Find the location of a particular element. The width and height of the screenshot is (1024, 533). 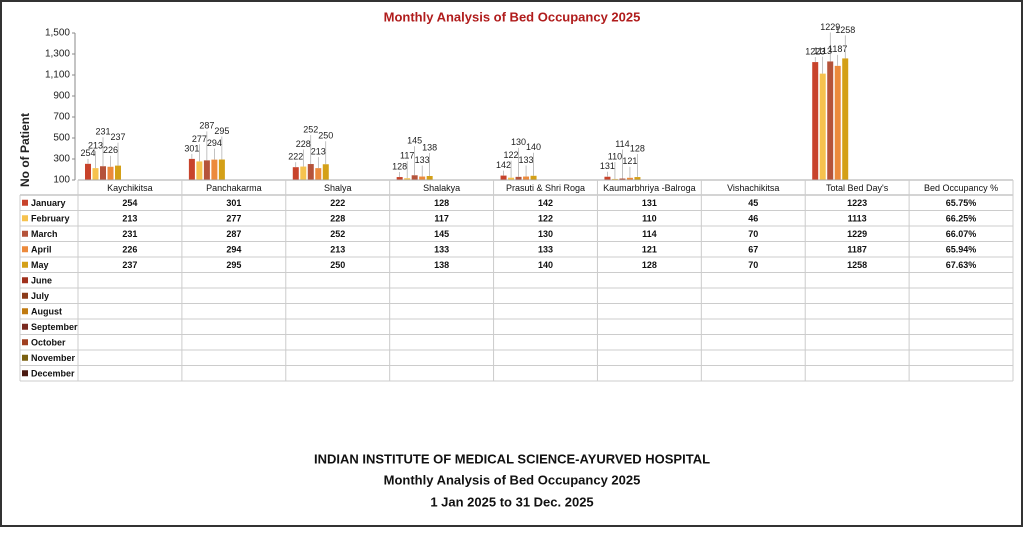

table-cell: 277 is located at coordinates (233, 219).